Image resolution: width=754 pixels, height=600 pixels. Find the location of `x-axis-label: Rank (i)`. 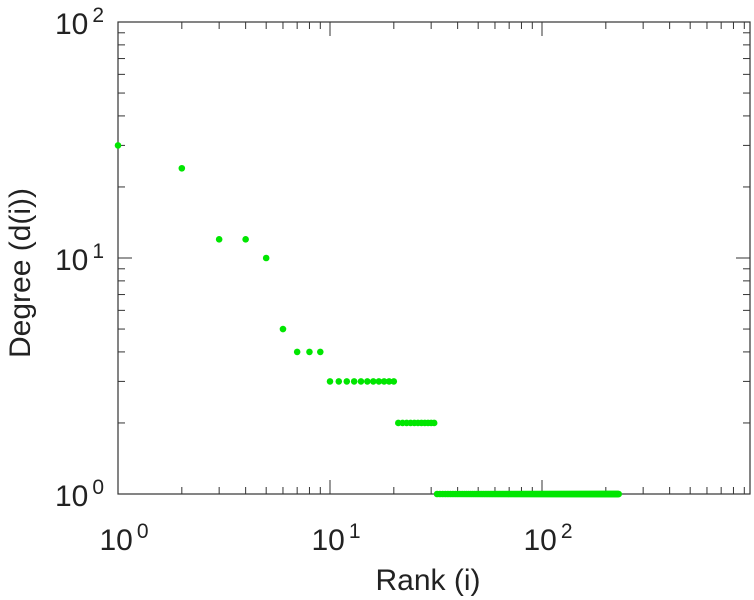

x-axis-label: Rank (i) is located at coordinates (427, 580).